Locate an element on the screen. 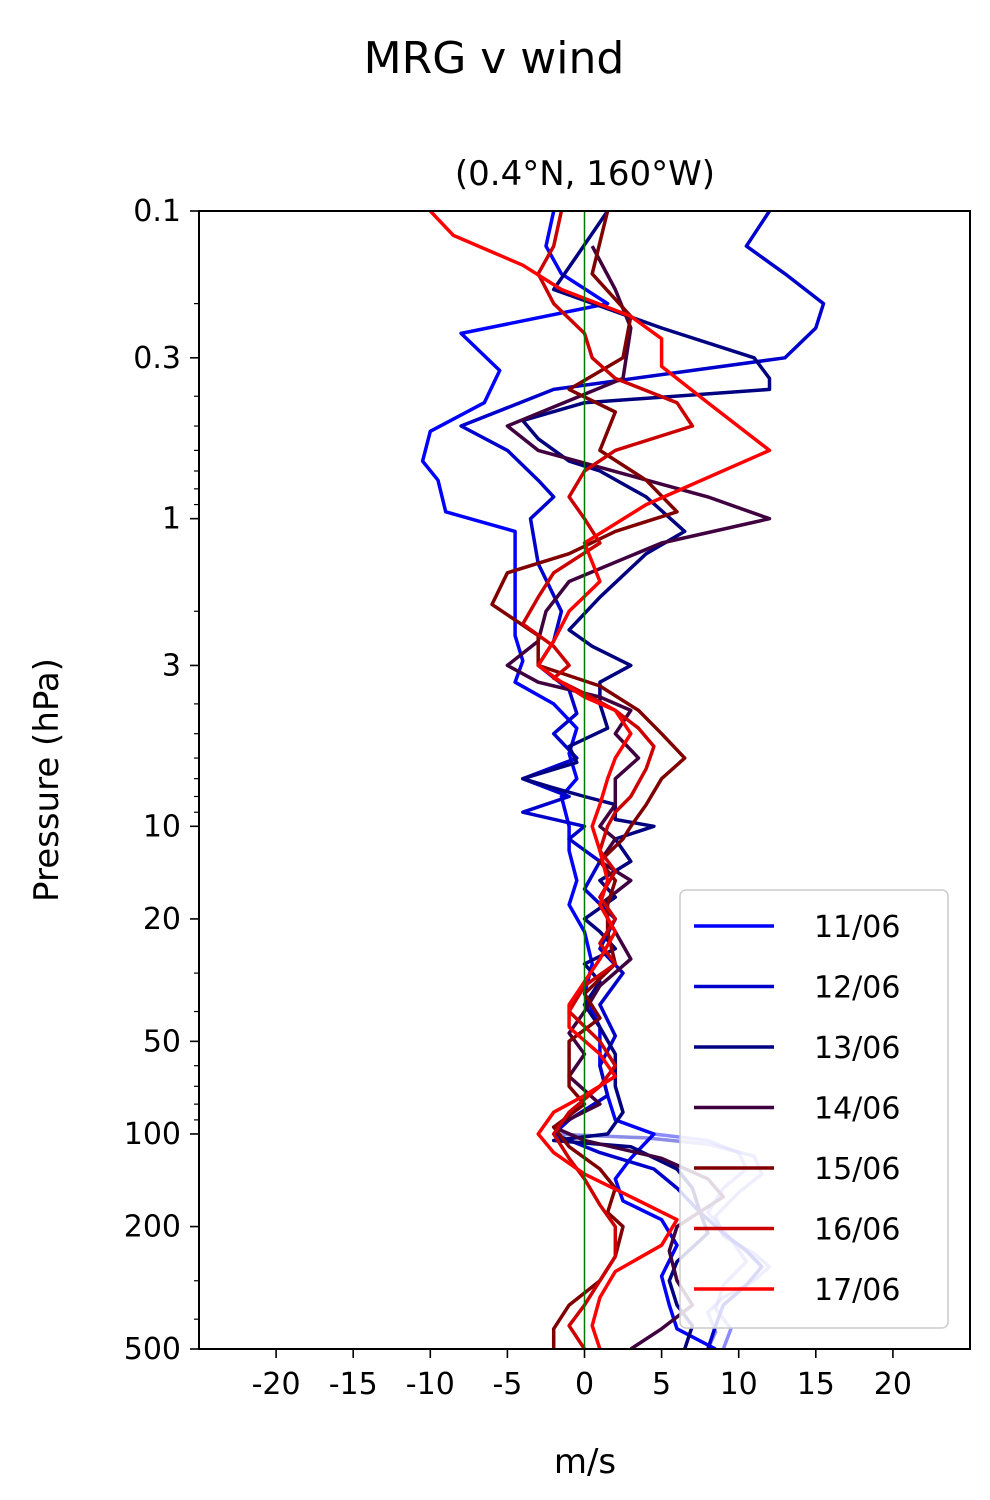 Image resolution: width=990 pixels, height=1500 pixels. x-tick-label: 15 is located at coordinates (816, 1384).